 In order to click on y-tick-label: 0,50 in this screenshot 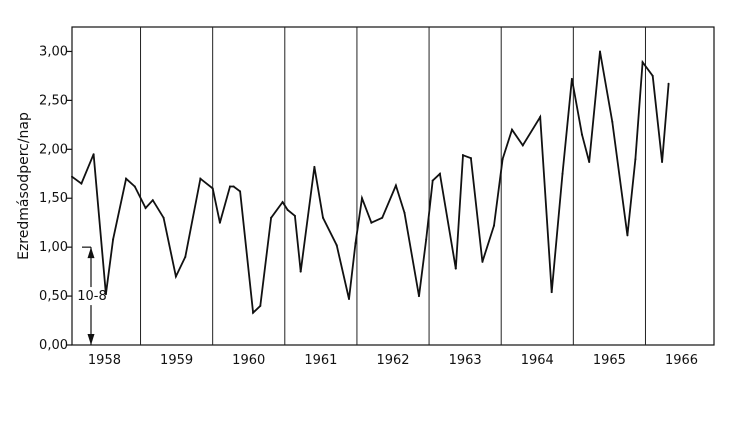, I will do `click(53, 296)`.